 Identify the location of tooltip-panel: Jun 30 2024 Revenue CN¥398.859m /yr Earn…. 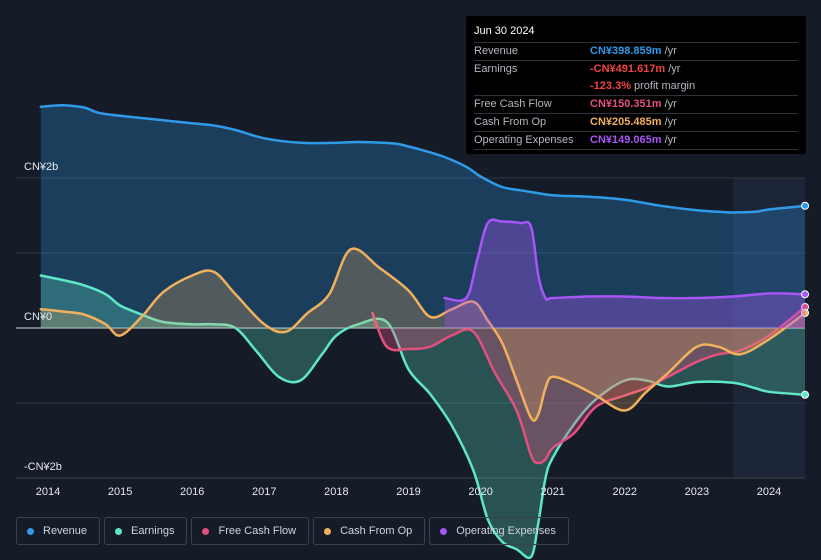
(636, 85).